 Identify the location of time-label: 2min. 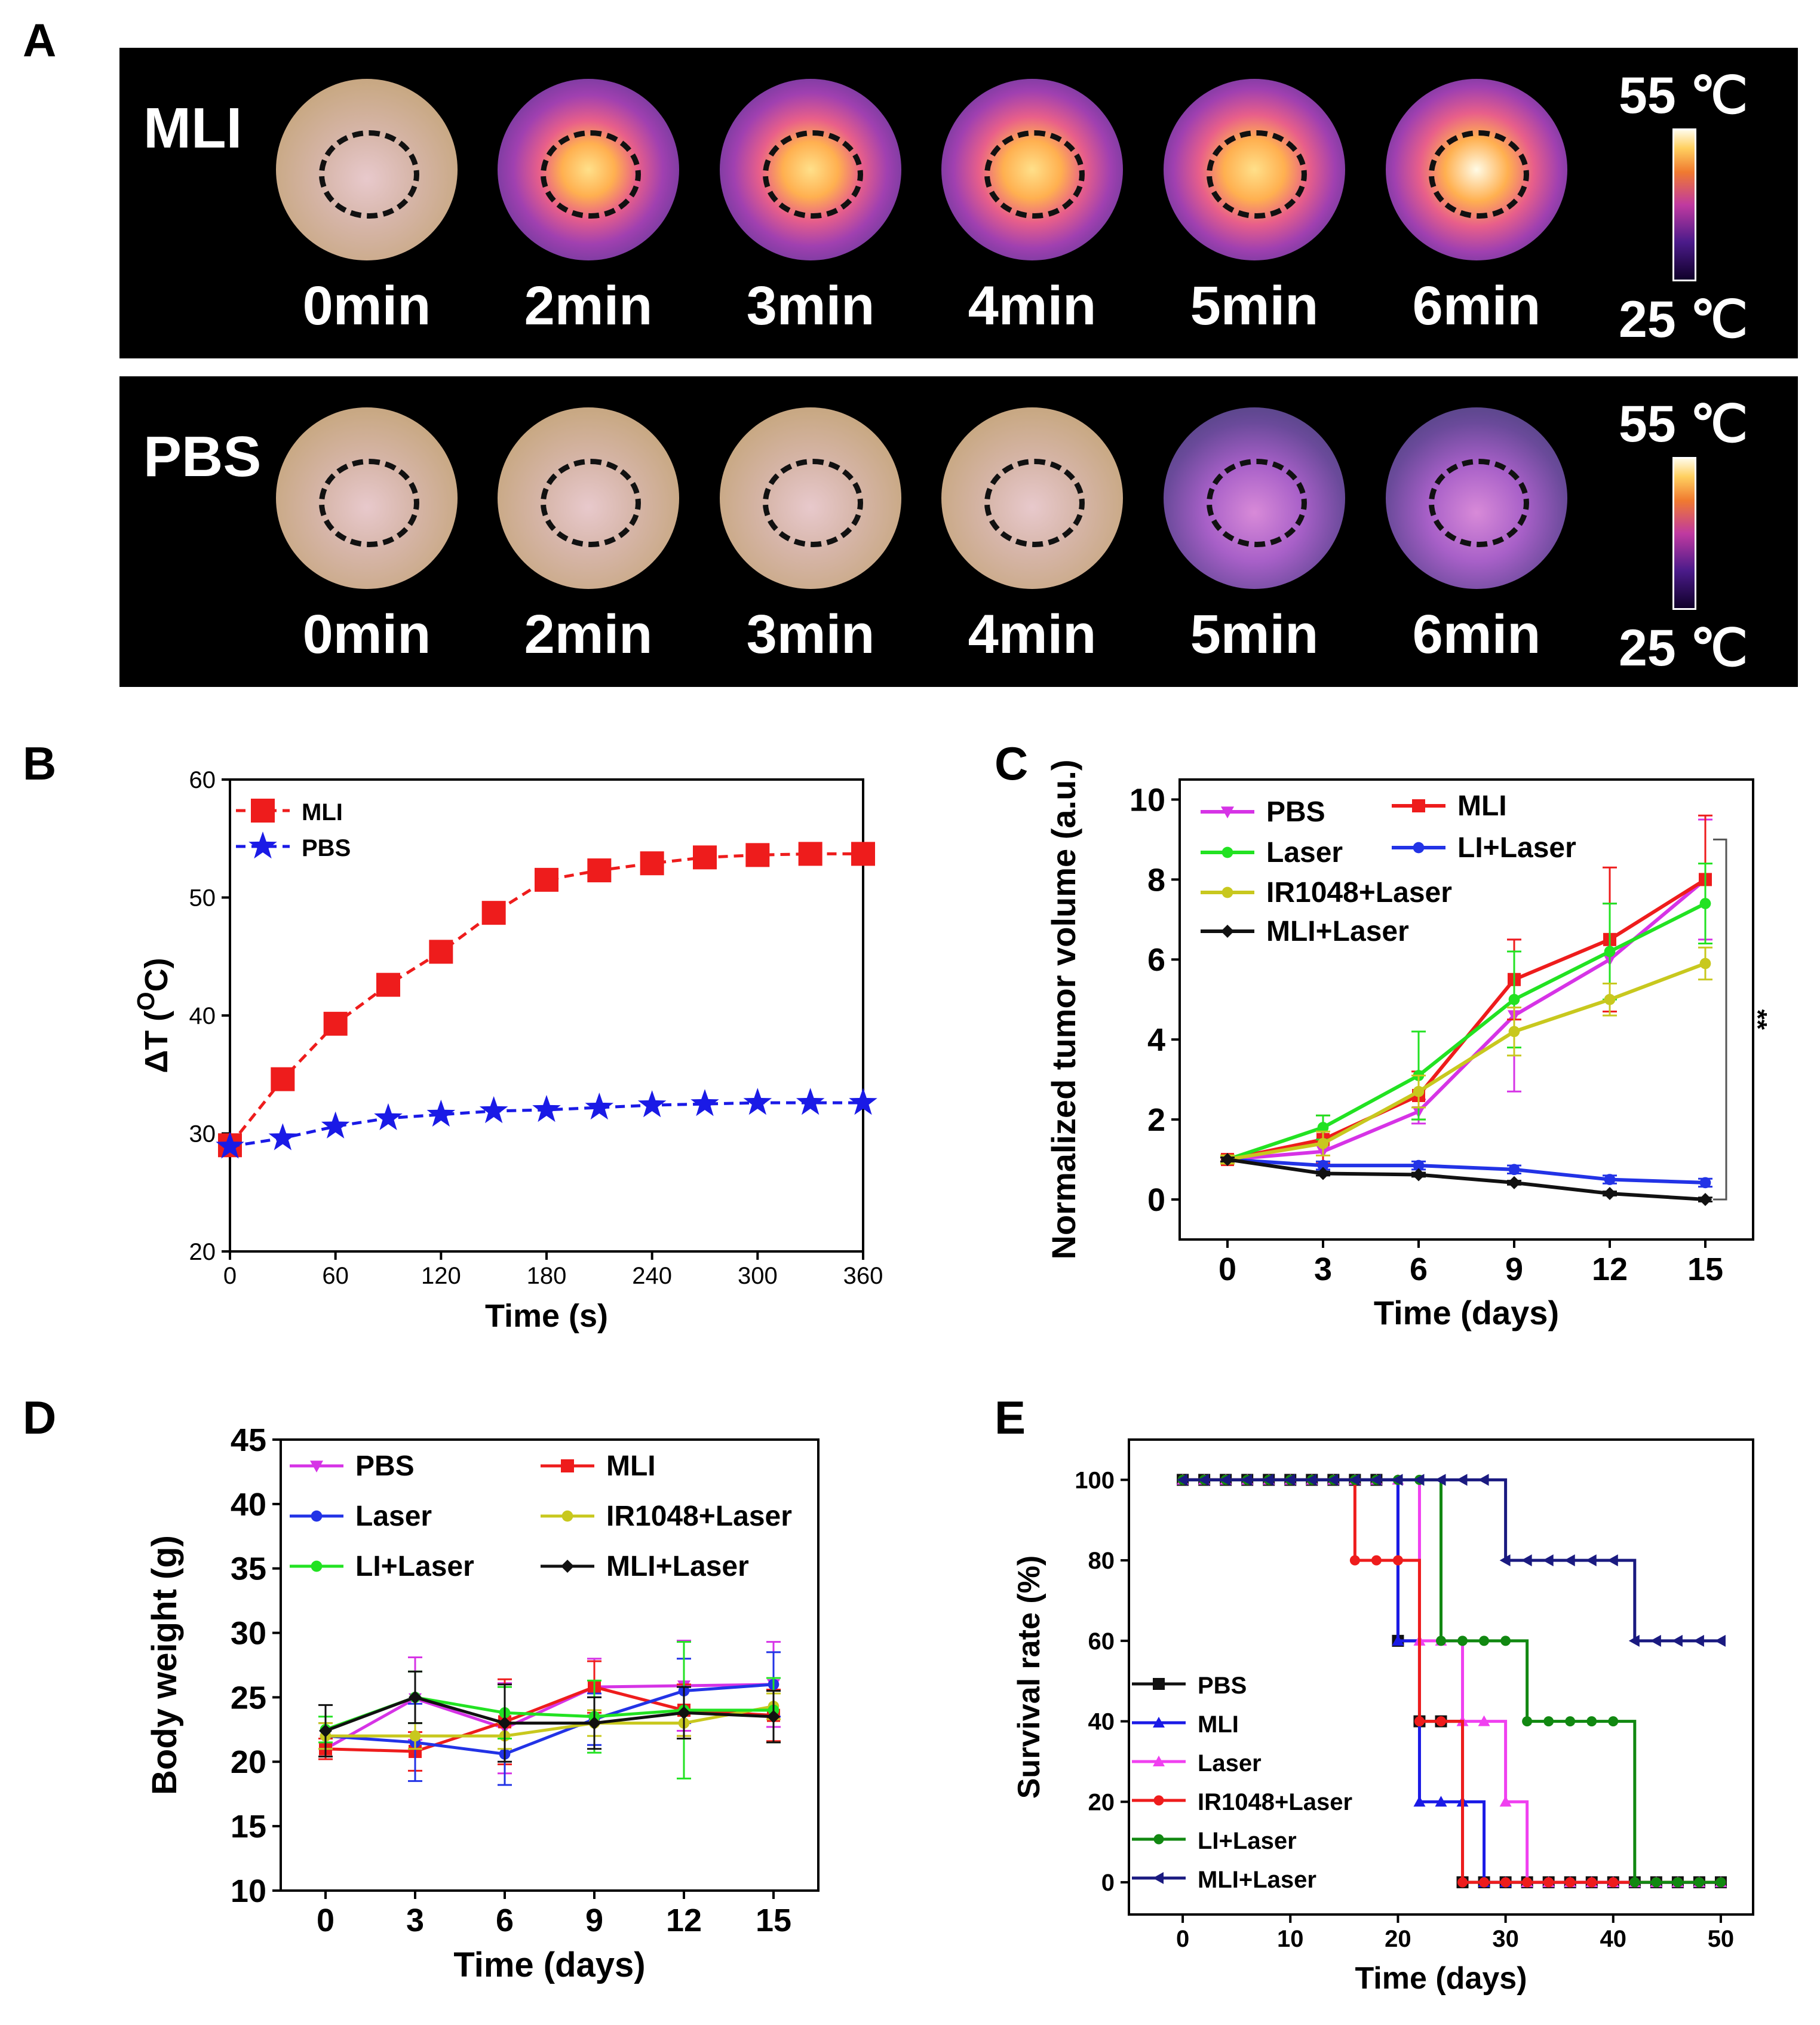
(588, 635).